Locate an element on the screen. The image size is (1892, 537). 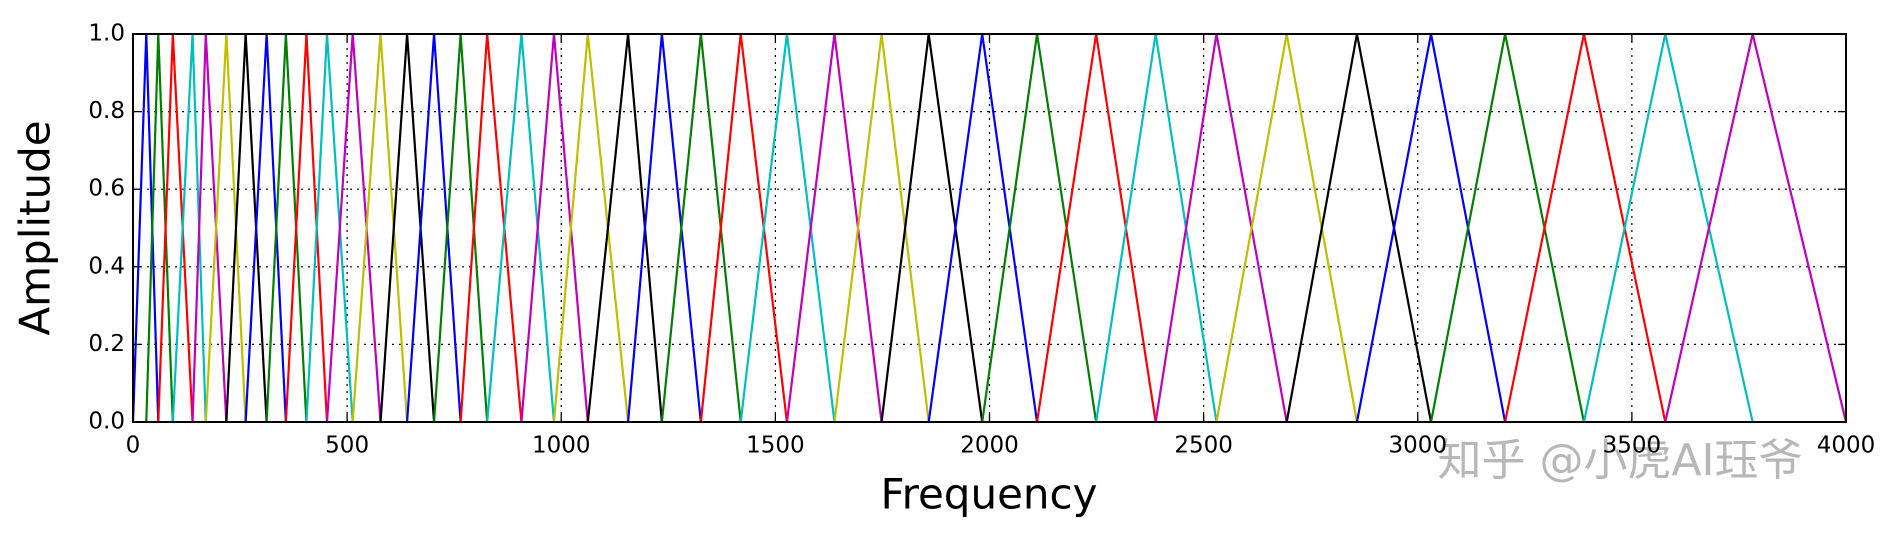
x-tick-label: 500 is located at coordinates (347, 446).